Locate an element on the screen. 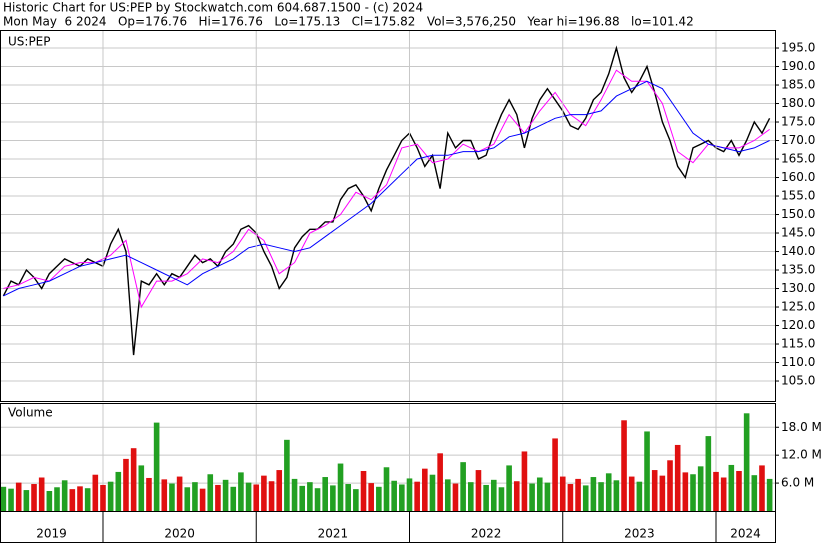 The width and height of the screenshot is (830, 543). y-tick-label: 185.0 is located at coordinates (798, 85).